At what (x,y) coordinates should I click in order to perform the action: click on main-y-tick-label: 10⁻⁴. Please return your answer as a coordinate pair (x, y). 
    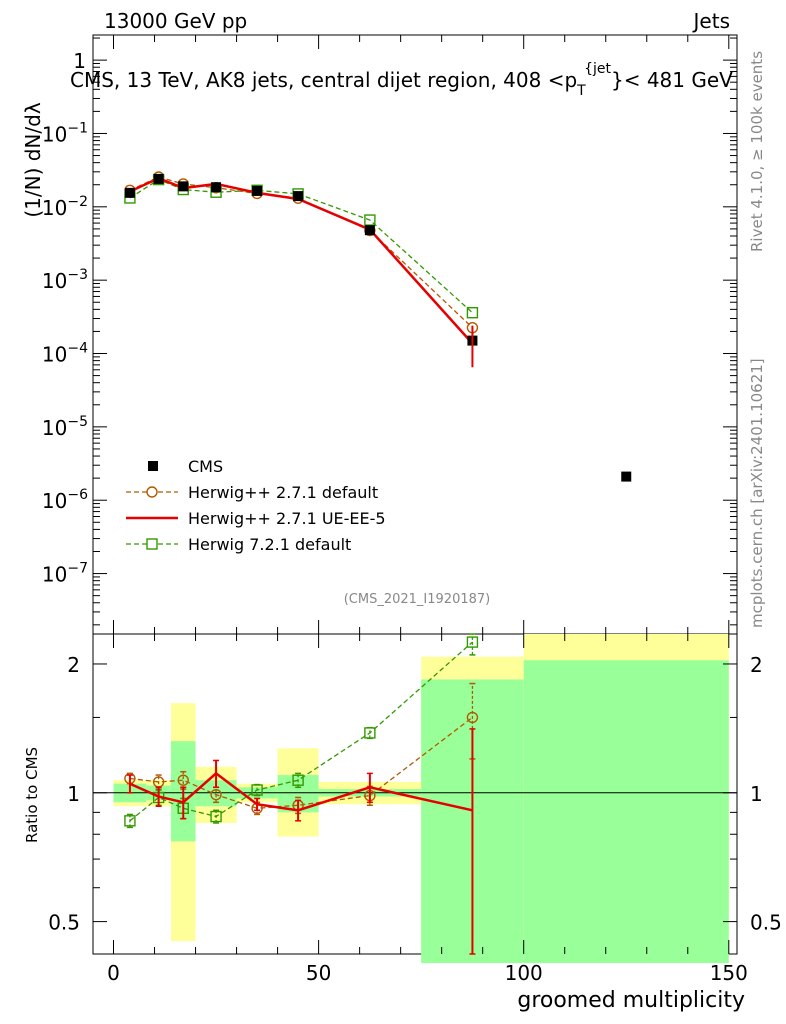
    Looking at the image, I should click on (65, 354).